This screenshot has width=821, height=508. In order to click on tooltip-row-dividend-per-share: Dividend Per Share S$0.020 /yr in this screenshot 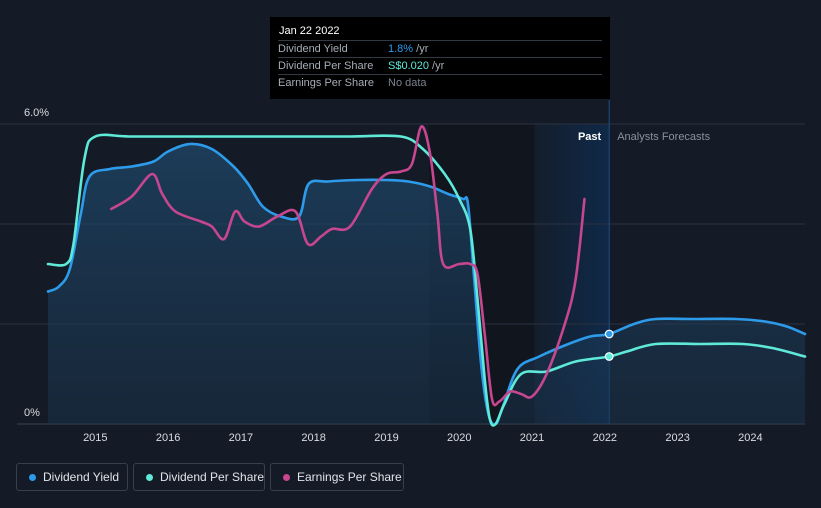, I will do `click(440, 65)`.